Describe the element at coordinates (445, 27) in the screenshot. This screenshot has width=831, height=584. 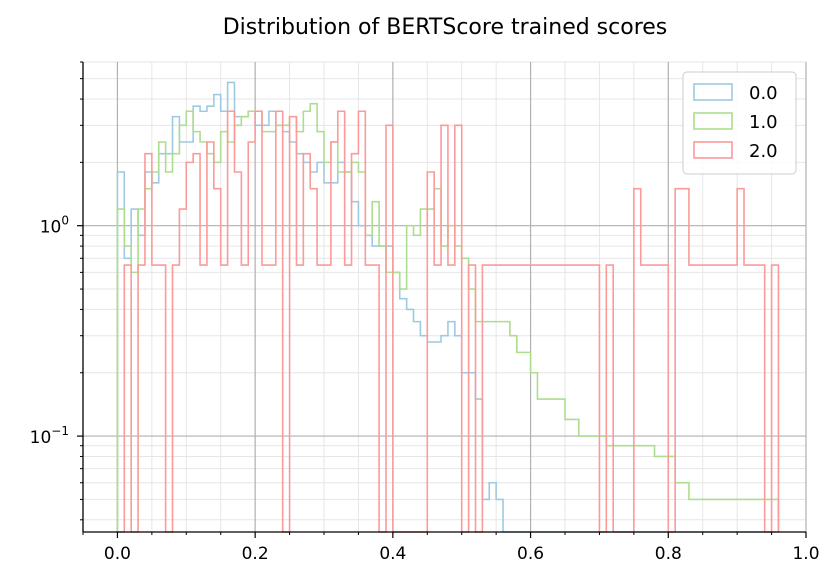
I see `chart-title: Distribution of BERTScore trained scores` at that location.